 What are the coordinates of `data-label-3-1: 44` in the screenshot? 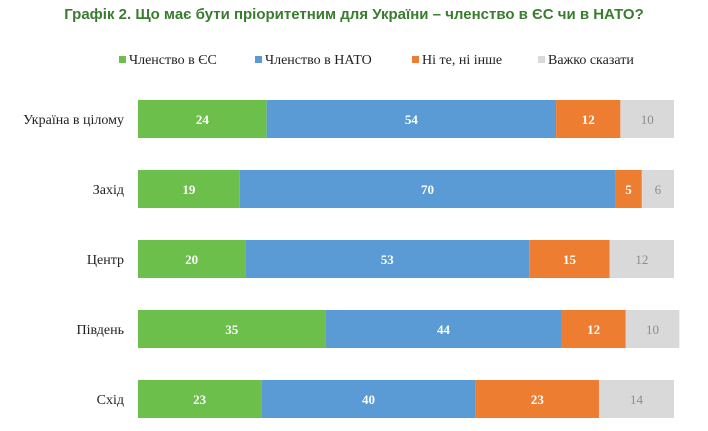 It's located at (444, 329).